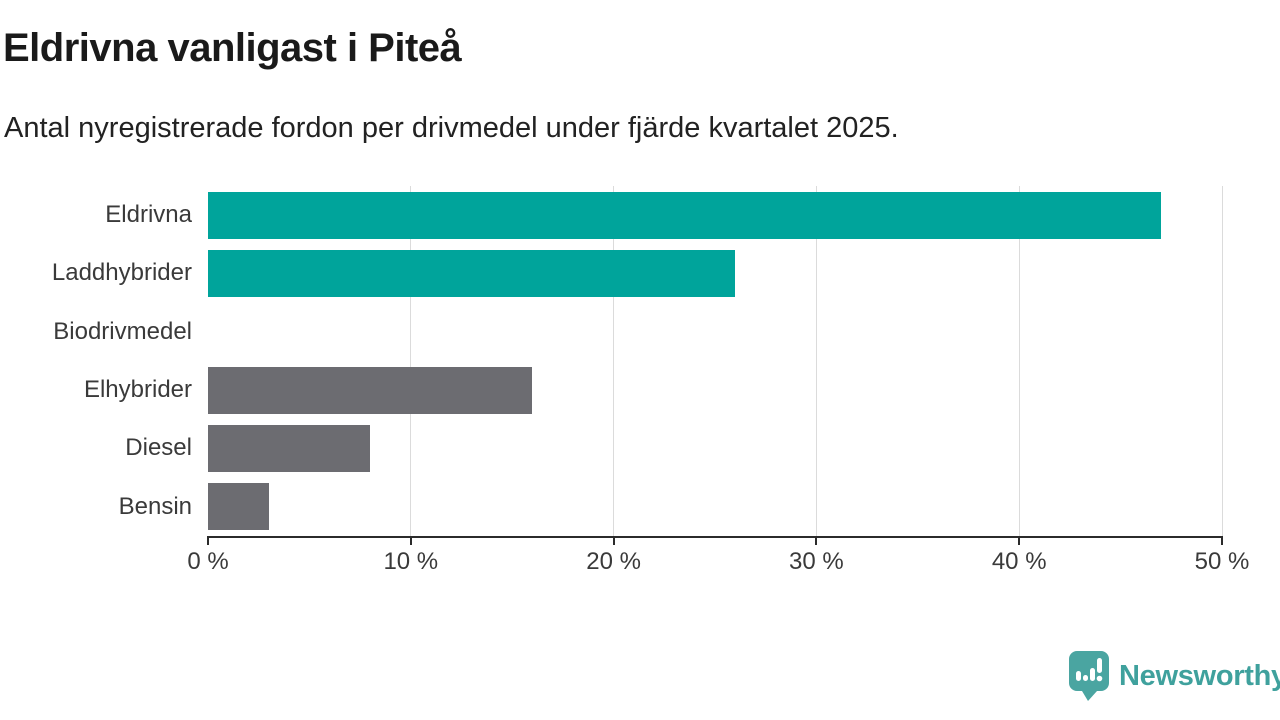  Describe the element at coordinates (816, 561) in the screenshot. I see `x-tick-label-30: 30 %` at that location.